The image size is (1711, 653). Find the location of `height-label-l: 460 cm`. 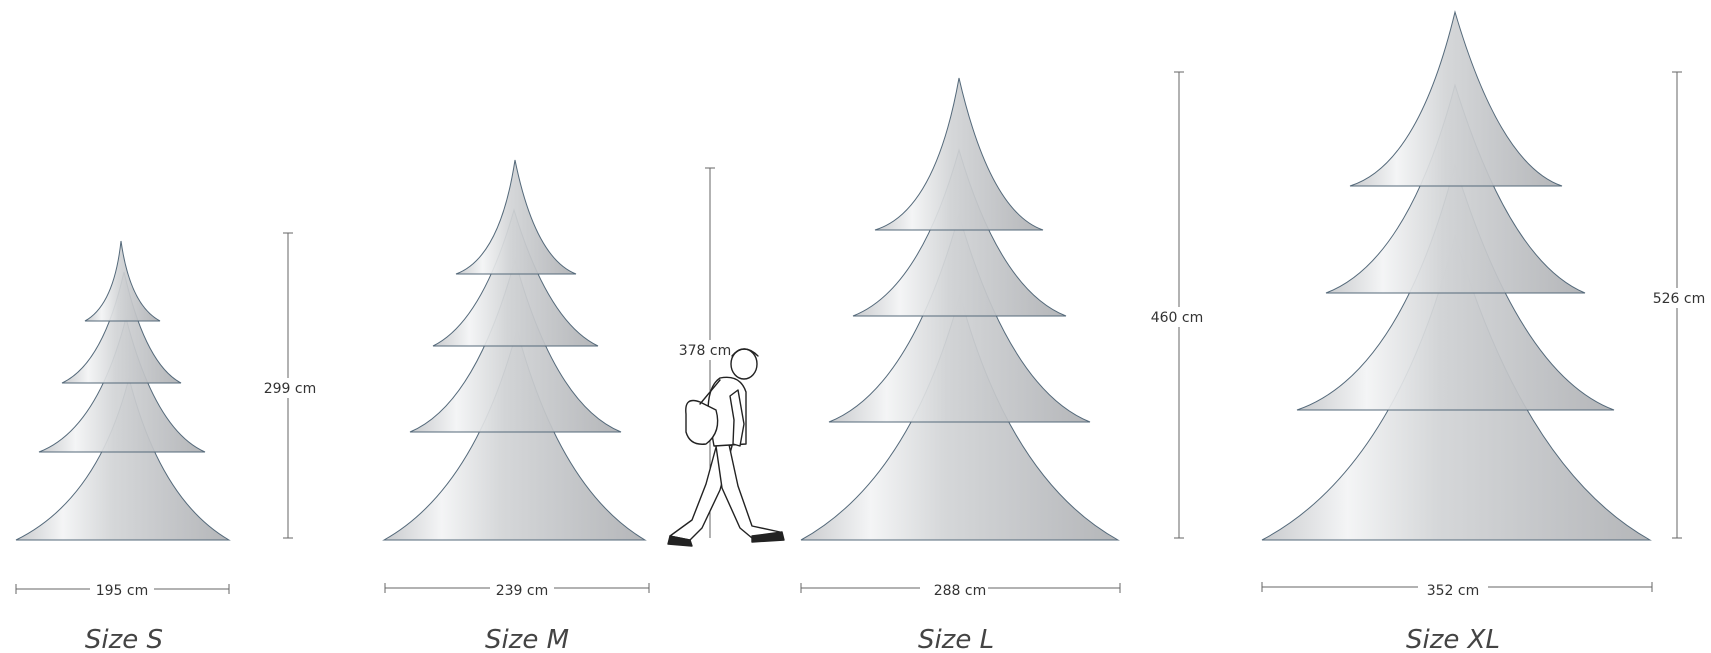

height-label-l: 460 cm is located at coordinates (1177, 318).